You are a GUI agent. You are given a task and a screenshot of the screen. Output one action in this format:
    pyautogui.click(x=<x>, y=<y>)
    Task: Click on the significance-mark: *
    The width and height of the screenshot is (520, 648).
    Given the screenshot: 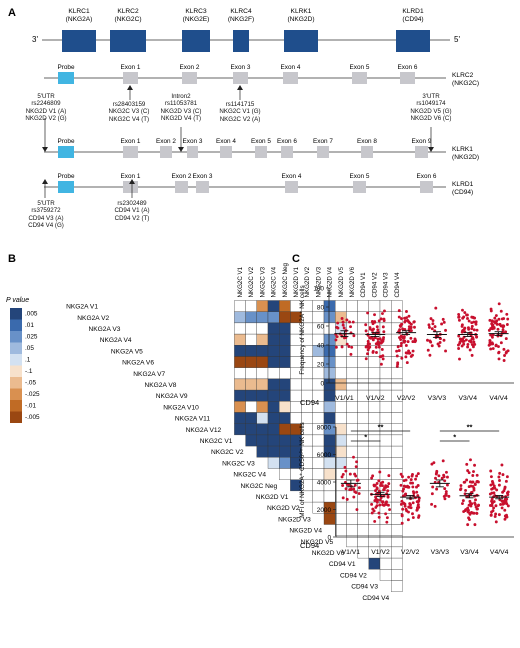 What is the action you would take?
    pyautogui.click(x=454, y=437)
    